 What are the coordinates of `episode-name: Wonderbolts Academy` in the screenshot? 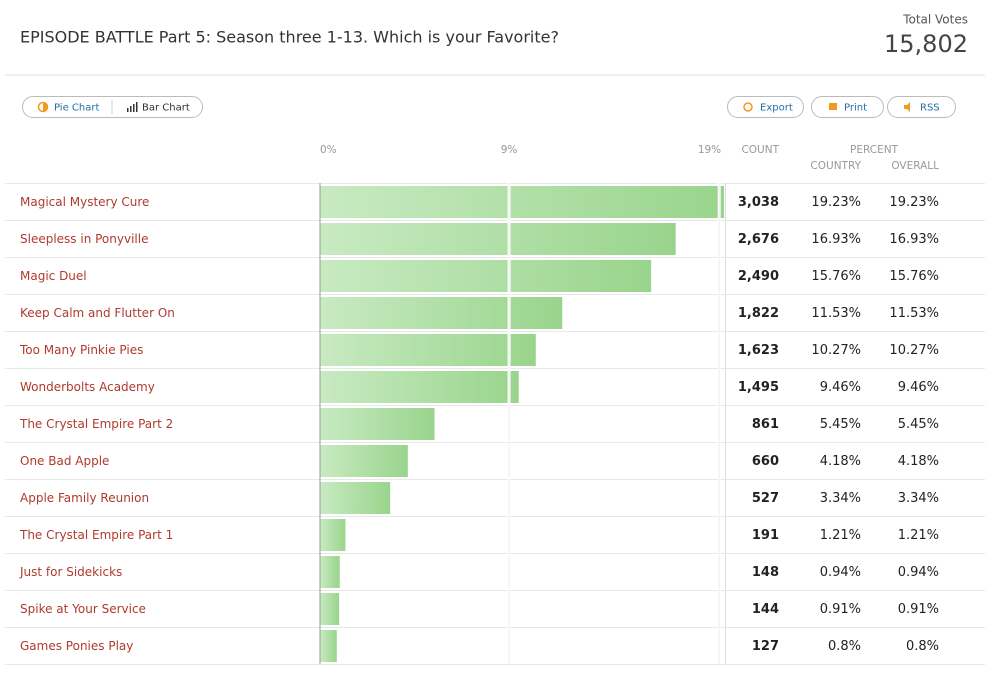 It's located at (87, 387).